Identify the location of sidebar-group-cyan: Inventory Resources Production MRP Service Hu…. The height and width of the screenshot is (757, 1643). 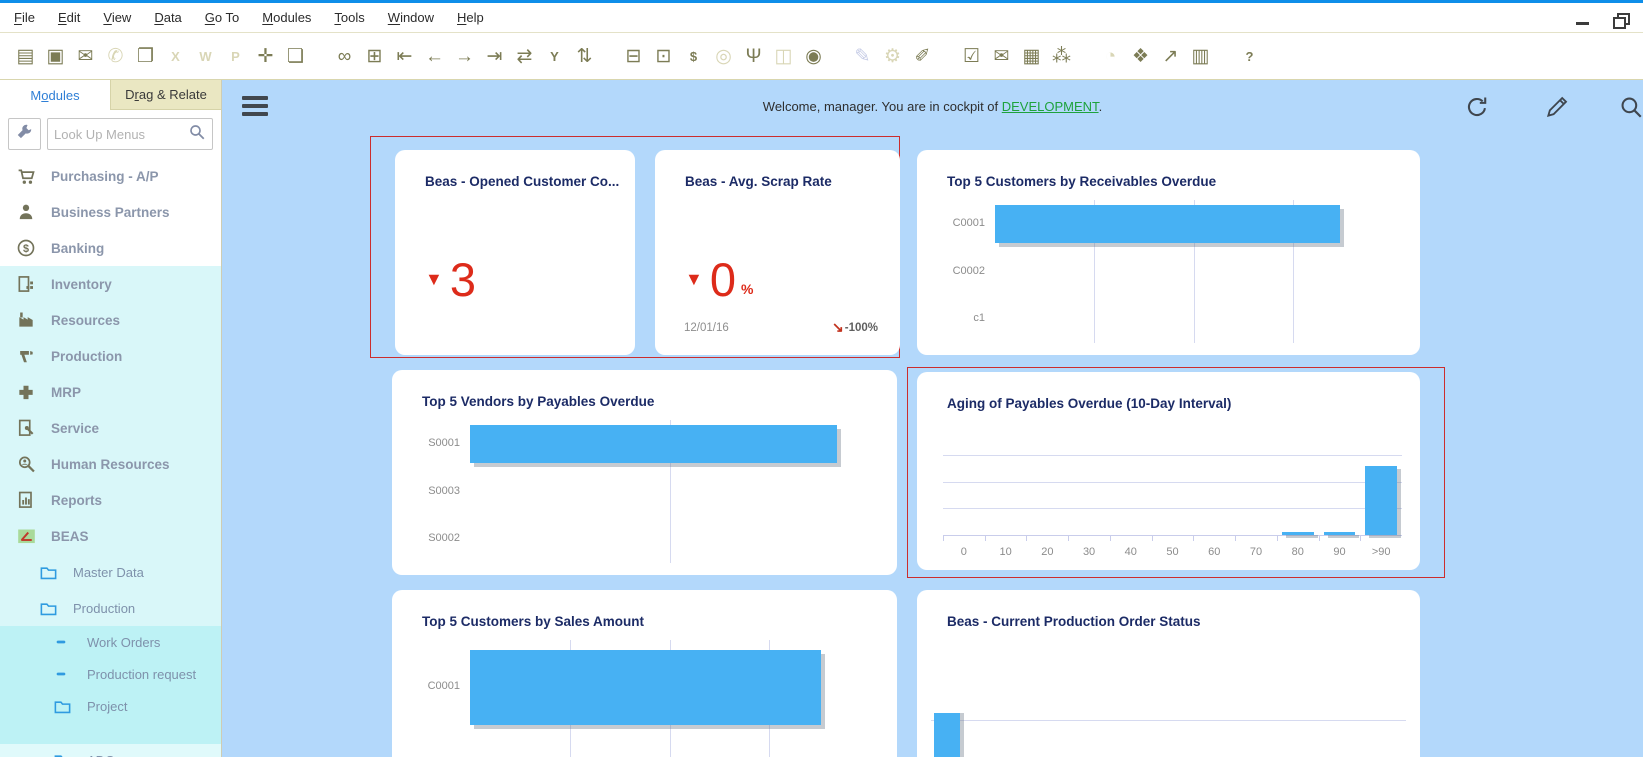
(110, 446).